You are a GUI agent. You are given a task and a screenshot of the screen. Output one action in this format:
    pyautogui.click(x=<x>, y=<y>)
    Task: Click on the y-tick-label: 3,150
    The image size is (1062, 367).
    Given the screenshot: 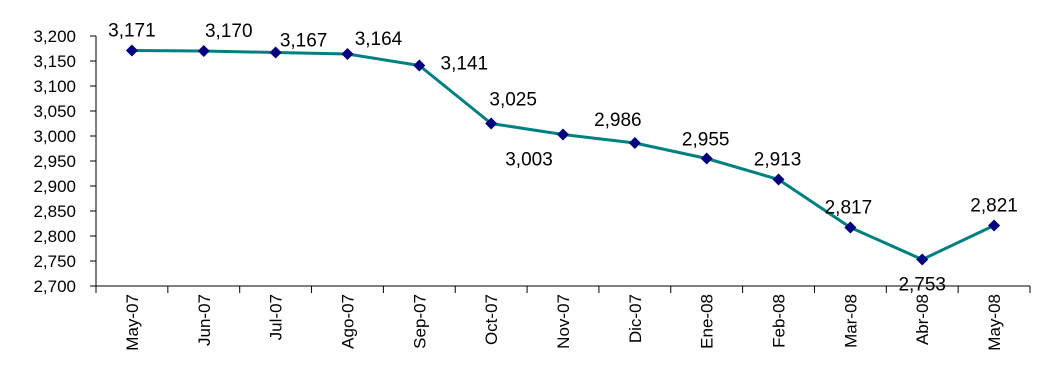 What is the action you would take?
    pyautogui.click(x=54, y=61)
    